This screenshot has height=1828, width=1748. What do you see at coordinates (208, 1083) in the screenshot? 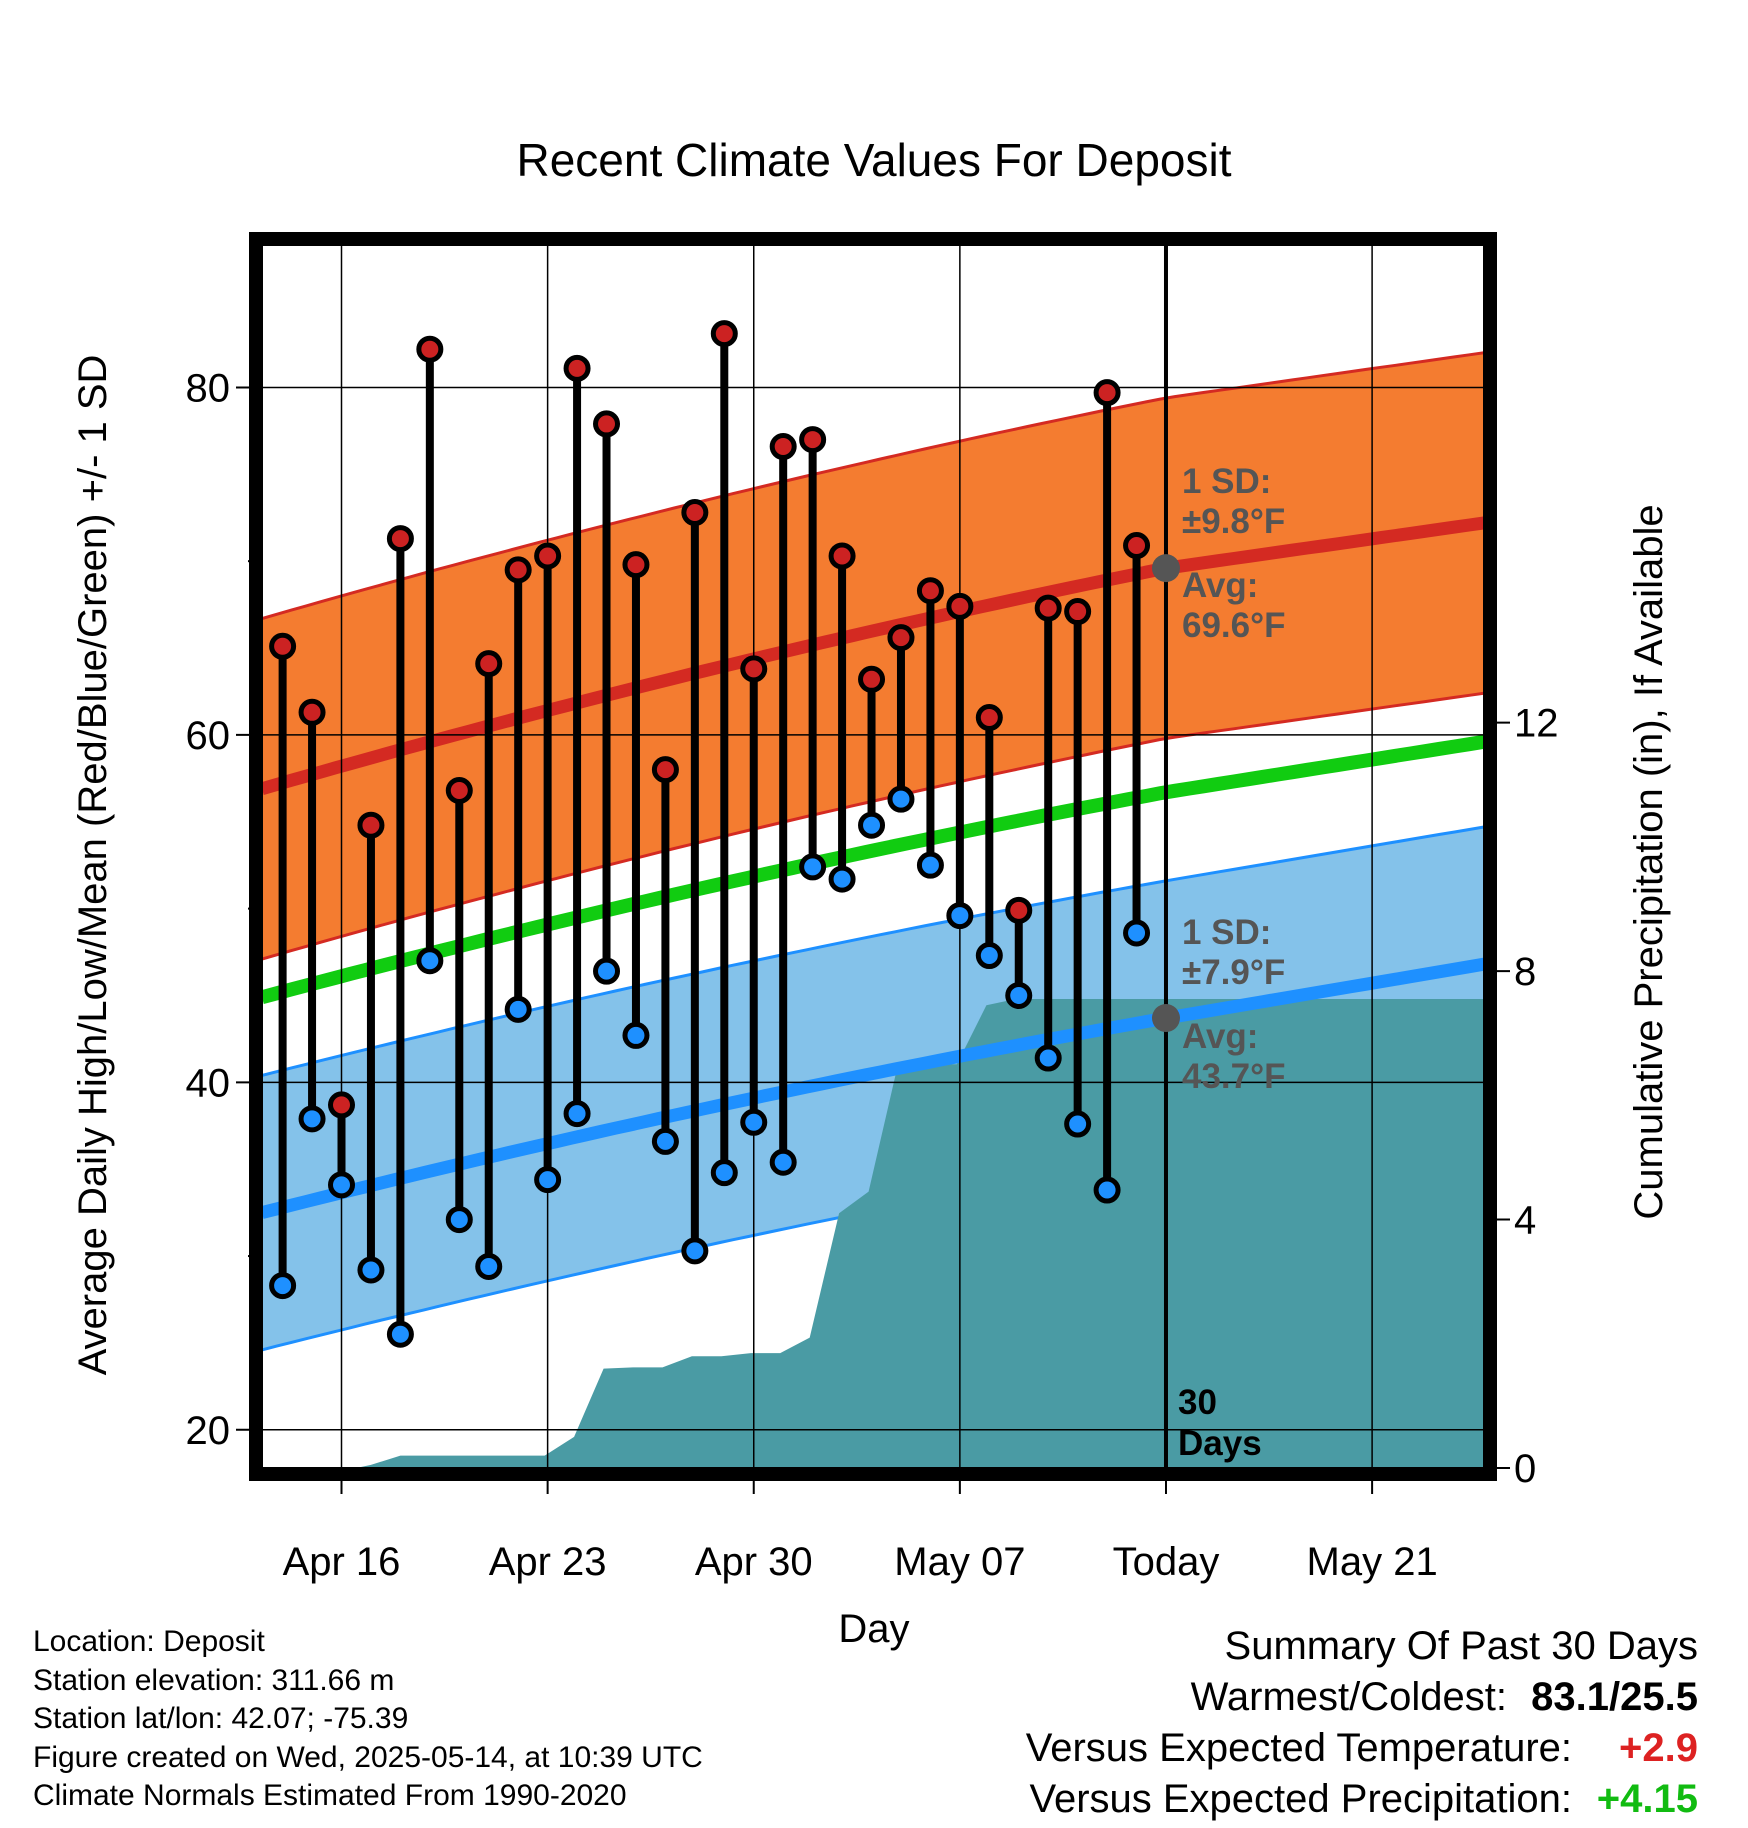
I see `y-tick-label: 40` at bounding box center [208, 1083].